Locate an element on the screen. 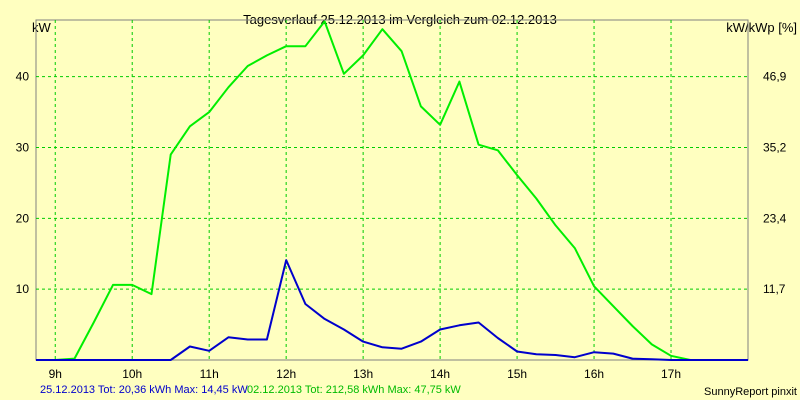 The image size is (800, 400). left-axis: 10 20 30 40 is located at coordinates (23, 183).